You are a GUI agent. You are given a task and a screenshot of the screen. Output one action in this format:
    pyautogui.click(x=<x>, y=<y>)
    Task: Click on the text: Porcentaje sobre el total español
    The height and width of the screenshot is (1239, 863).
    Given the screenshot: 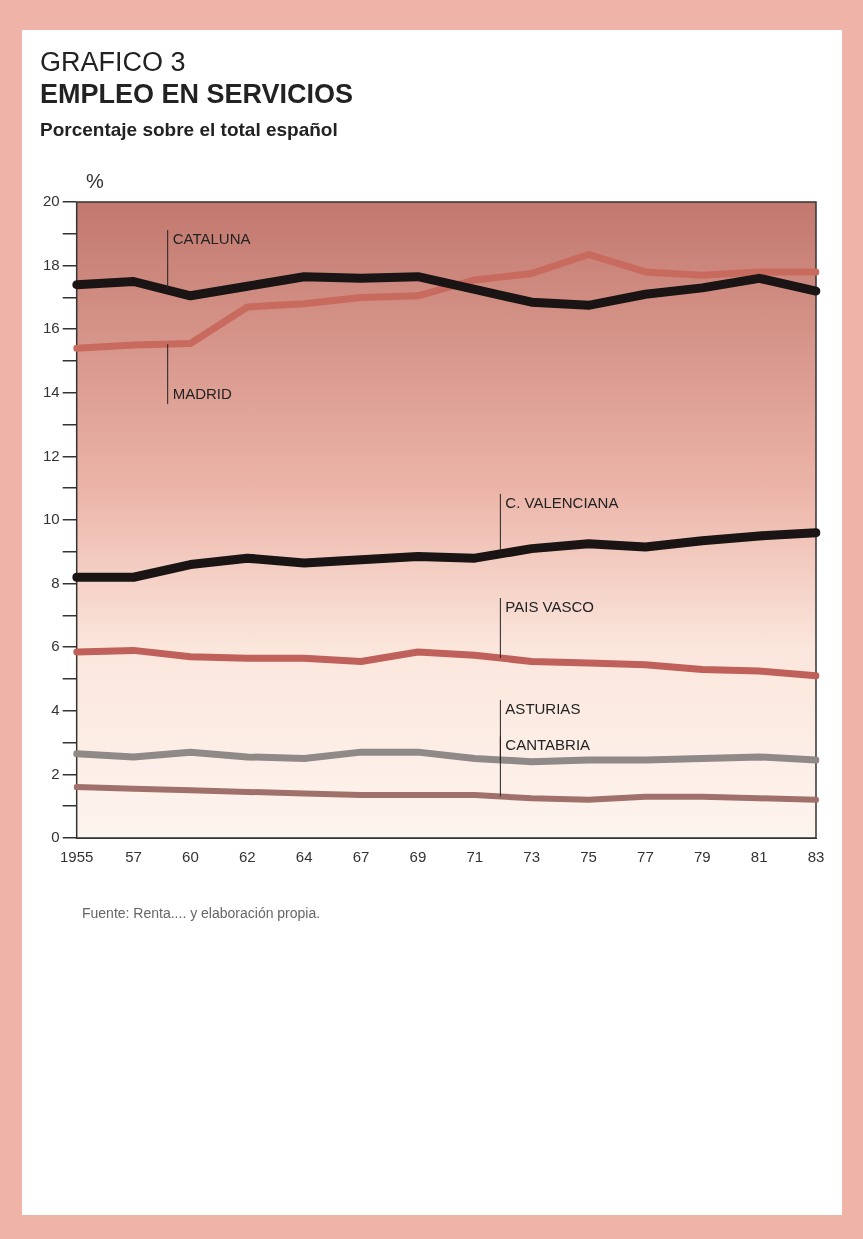 What is the action you would take?
    pyautogui.click(x=189, y=130)
    